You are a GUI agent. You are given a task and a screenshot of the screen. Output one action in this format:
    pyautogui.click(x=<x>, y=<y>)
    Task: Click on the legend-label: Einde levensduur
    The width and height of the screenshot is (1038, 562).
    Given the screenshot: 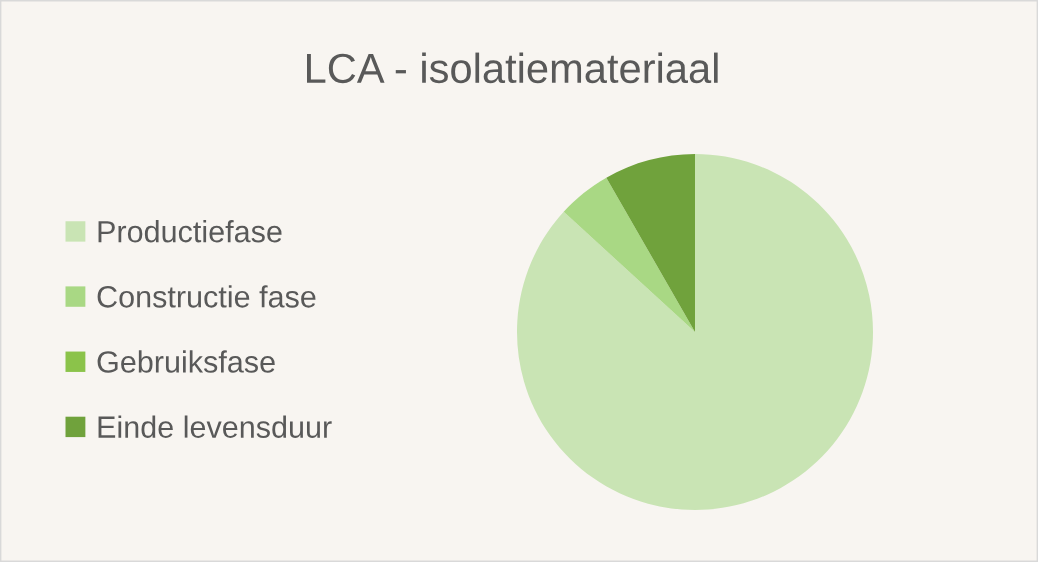 What is the action you would take?
    pyautogui.click(x=215, y=426)
    